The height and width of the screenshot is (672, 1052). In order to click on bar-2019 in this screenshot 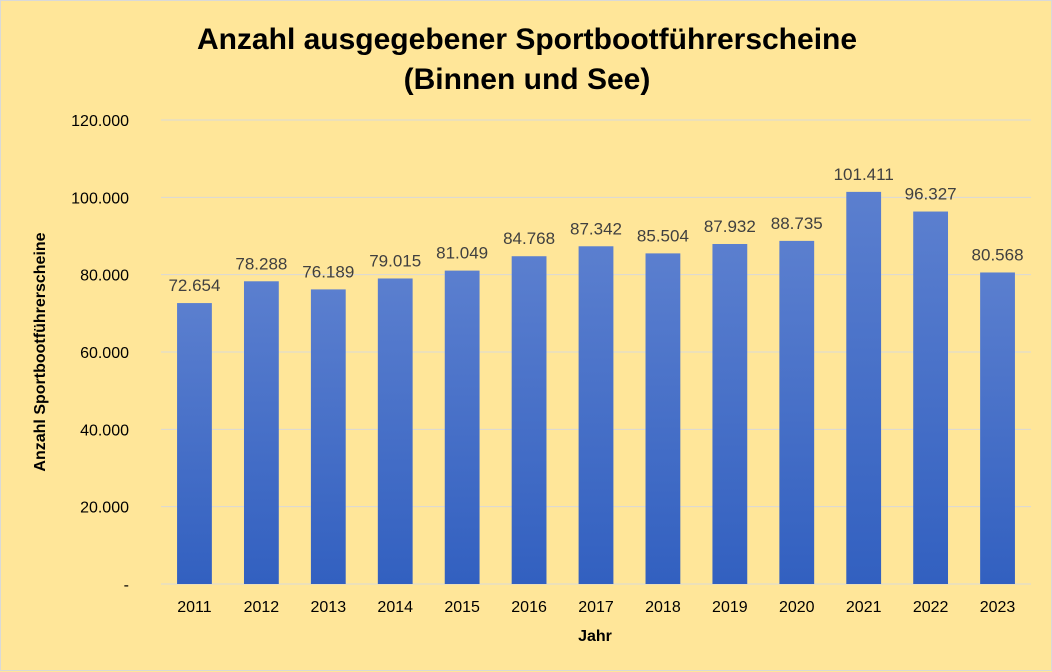, I will do `click(730, 413)`.